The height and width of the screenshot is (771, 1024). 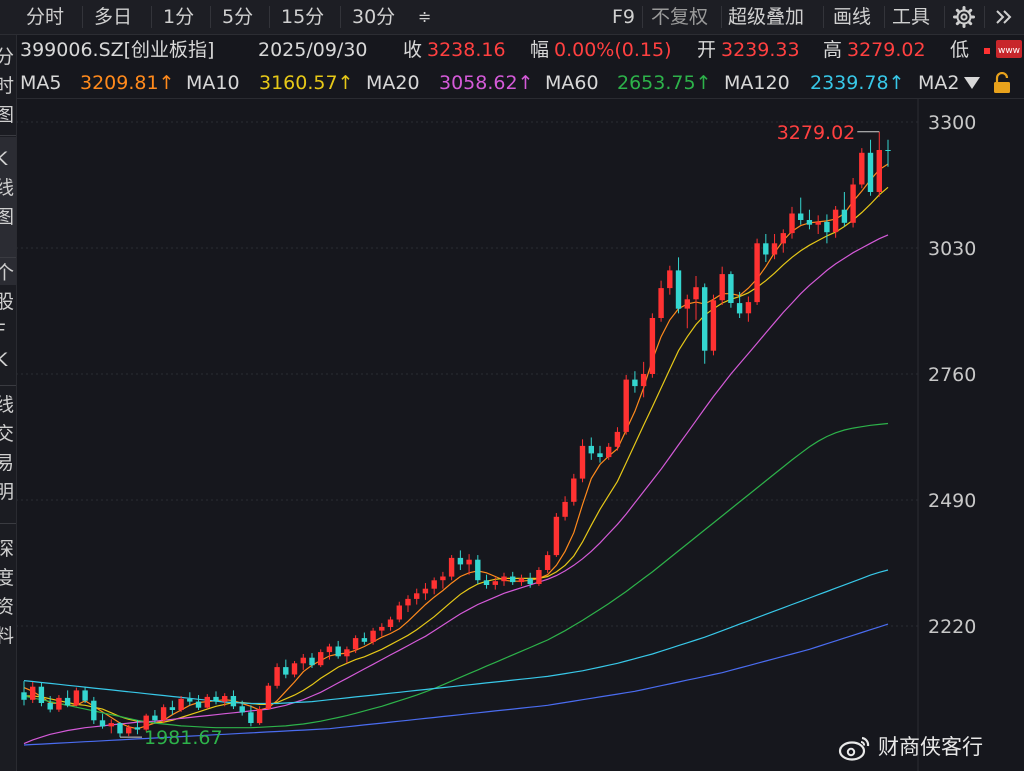 What do you see at coordinates (413, 50) in the screenshot?
I see `close-label: 收` at bounding box center [413, 50].